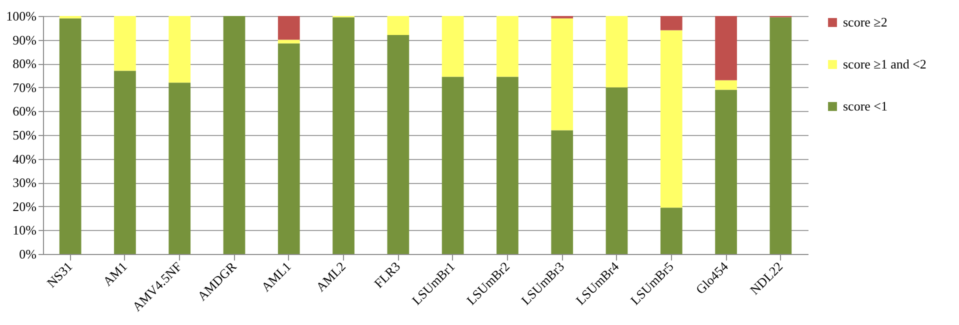 The image size is (959, 325). Describe the element at coordinates (24, 135) in the screenshot. I see `y-tick-label: 50%` at that location.